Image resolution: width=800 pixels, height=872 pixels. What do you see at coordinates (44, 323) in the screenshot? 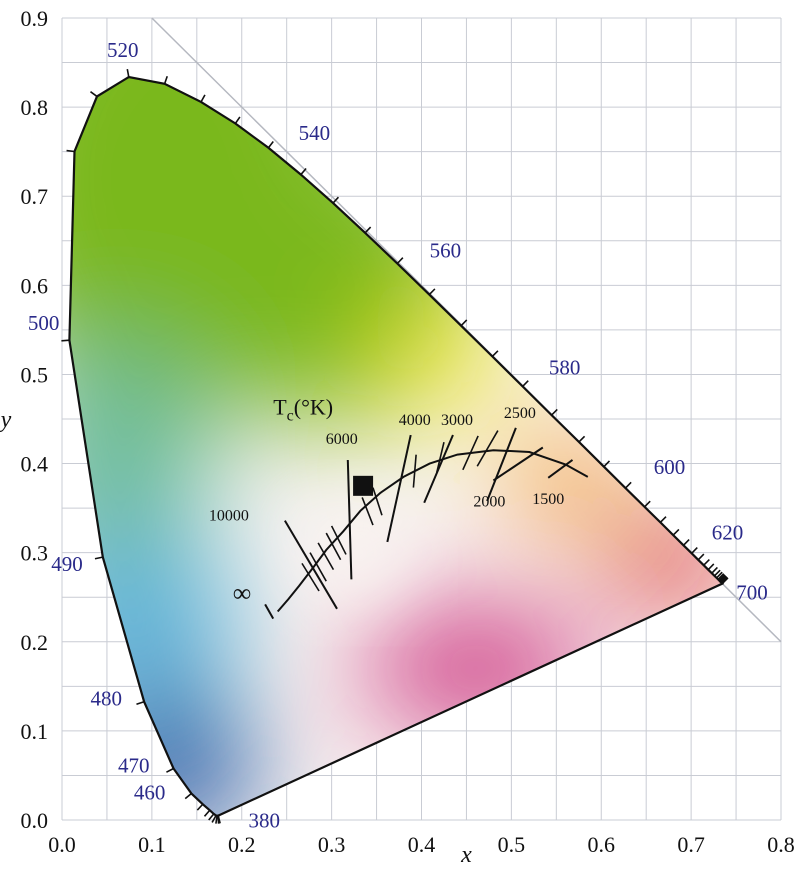
I see `wavelength-label-500: 500` at bounding box center [44, 323].